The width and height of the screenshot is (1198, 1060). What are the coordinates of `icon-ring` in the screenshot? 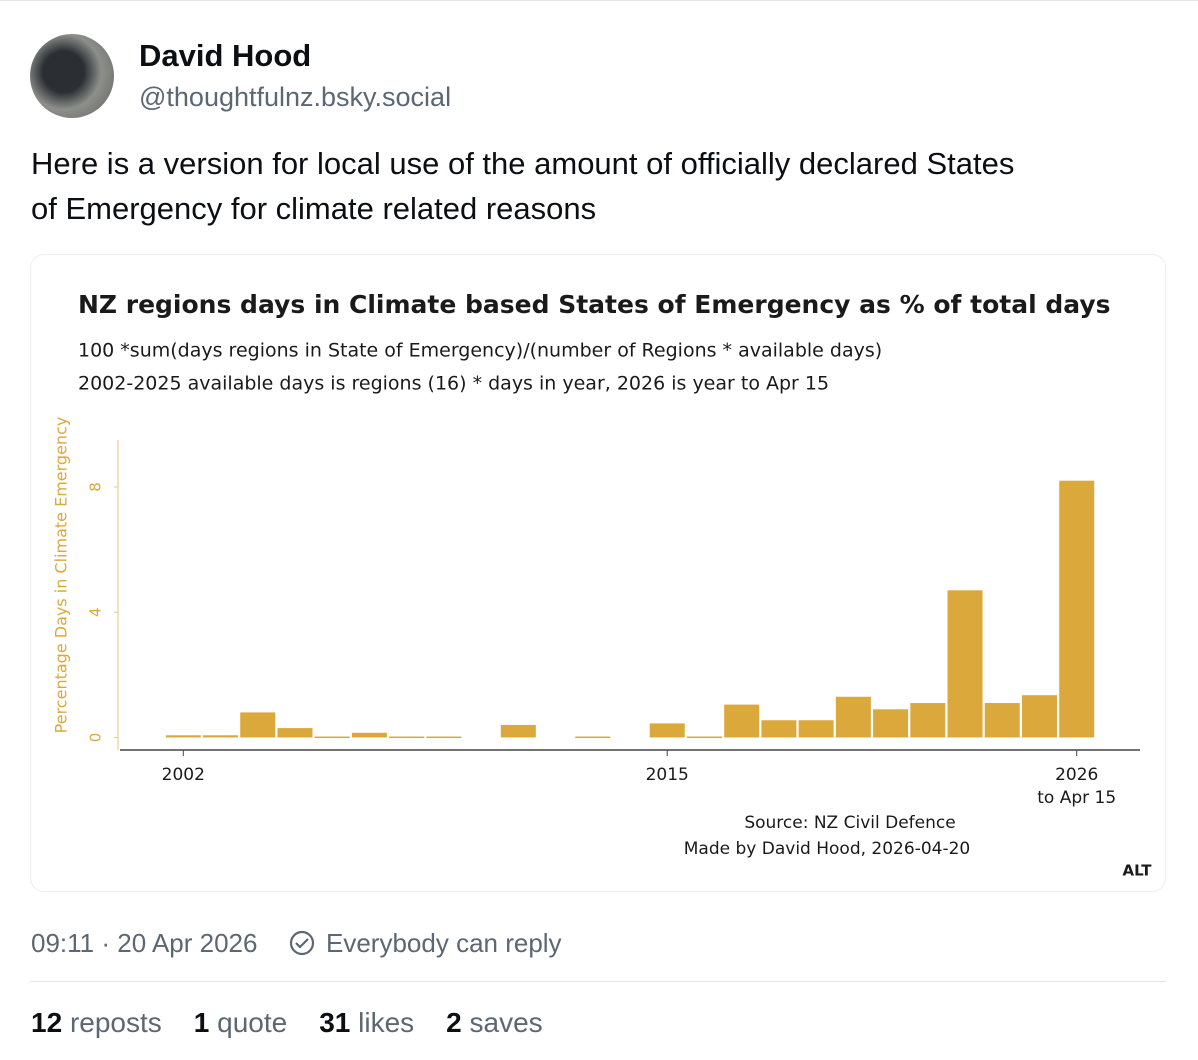 It's located at (302, 943).